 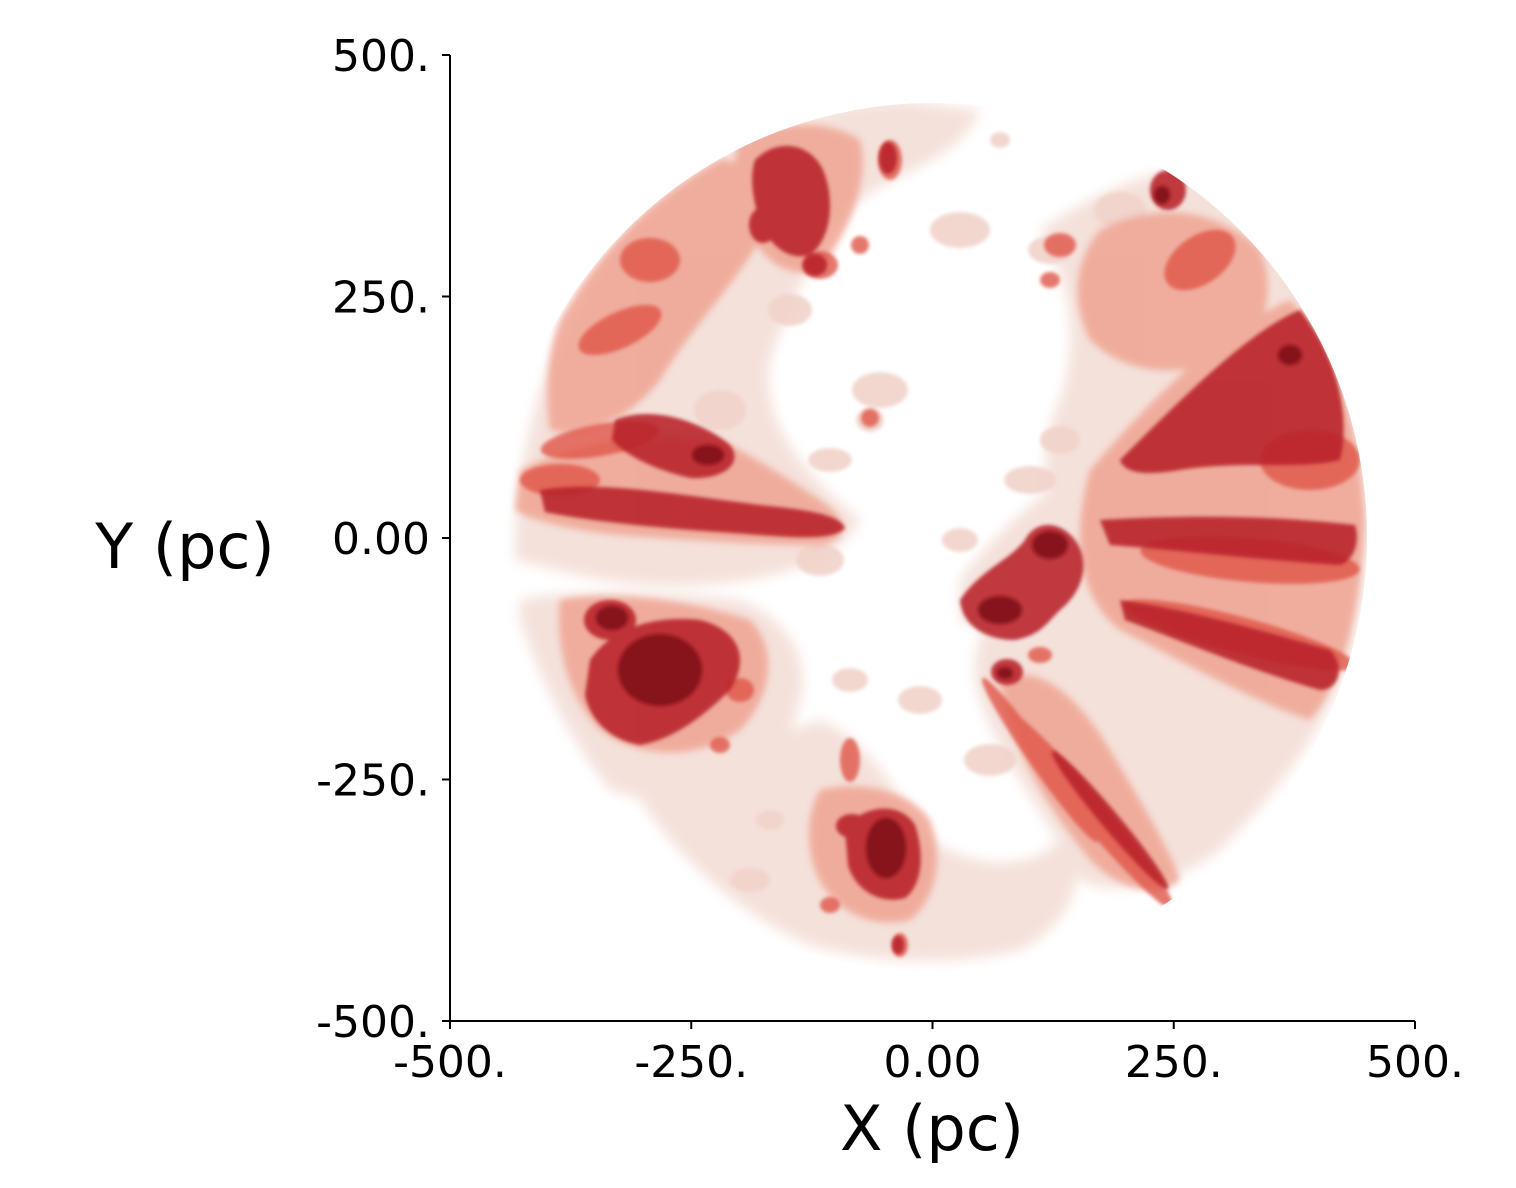 I want to click on x-tick-label: -250., so click(x=691, y=1062).